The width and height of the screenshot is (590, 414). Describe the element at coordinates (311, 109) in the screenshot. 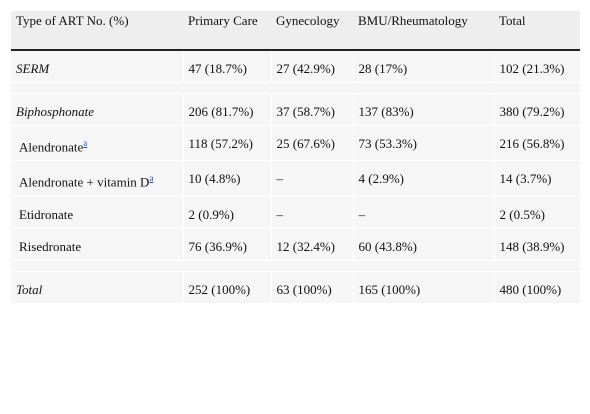

I see `table-cell: 37 (58.7%)` at that location.